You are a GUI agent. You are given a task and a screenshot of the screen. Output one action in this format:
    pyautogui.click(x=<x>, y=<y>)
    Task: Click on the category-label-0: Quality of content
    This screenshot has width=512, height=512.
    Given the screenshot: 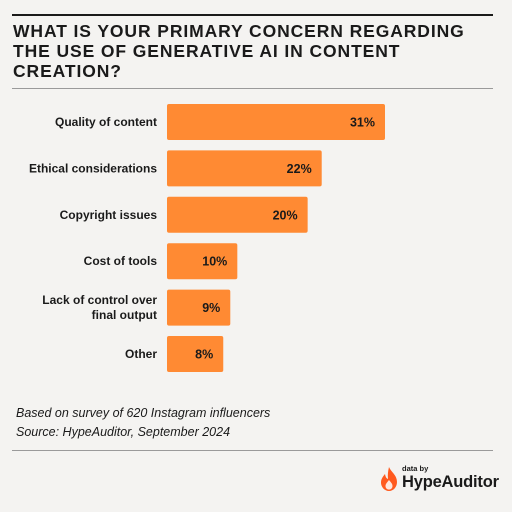 What is the action you would take?
    pyautogui.click(x=106, y=122)
    